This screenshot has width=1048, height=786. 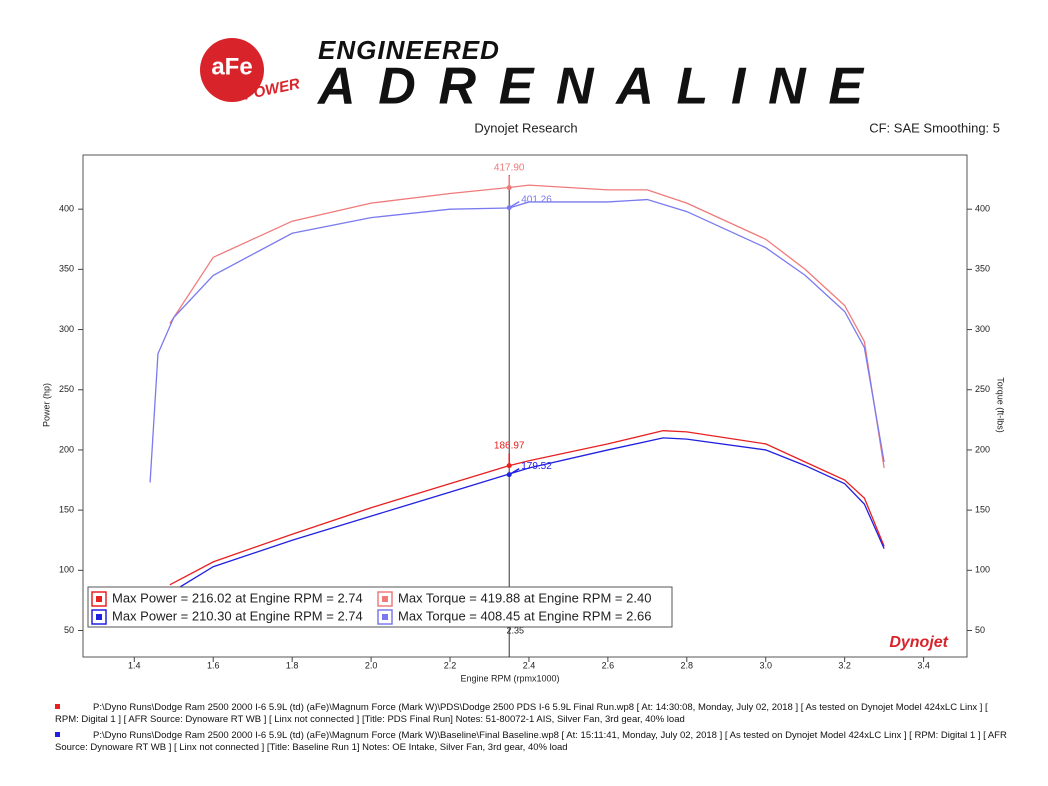 What do you see at coordinates (66, 209) in the screenshot?
I see `y-tick-label: 400` at bounding box center [66, 209].